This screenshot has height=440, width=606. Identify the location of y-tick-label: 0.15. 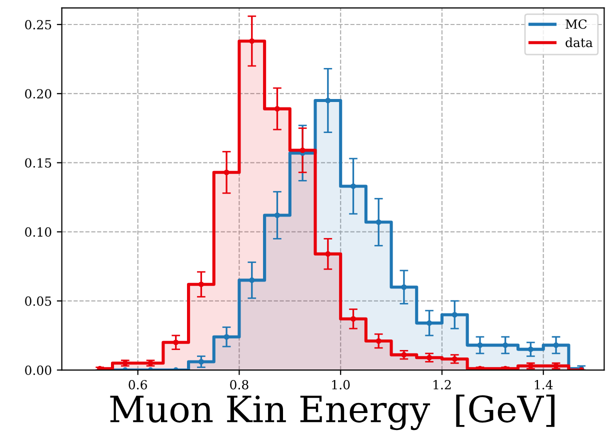
(38, 163).